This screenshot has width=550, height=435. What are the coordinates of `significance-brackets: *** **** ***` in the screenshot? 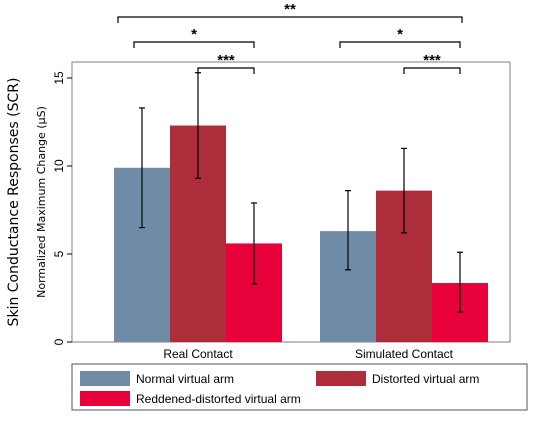 It's located at (290, 37).